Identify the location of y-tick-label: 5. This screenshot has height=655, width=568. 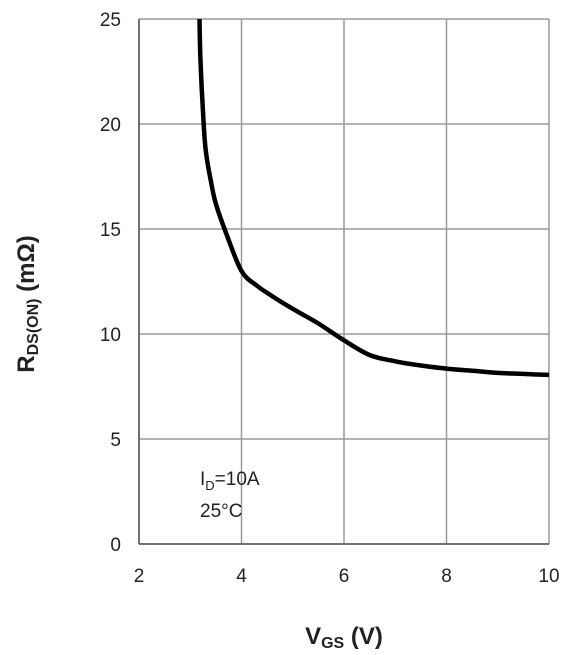
(115, 440).